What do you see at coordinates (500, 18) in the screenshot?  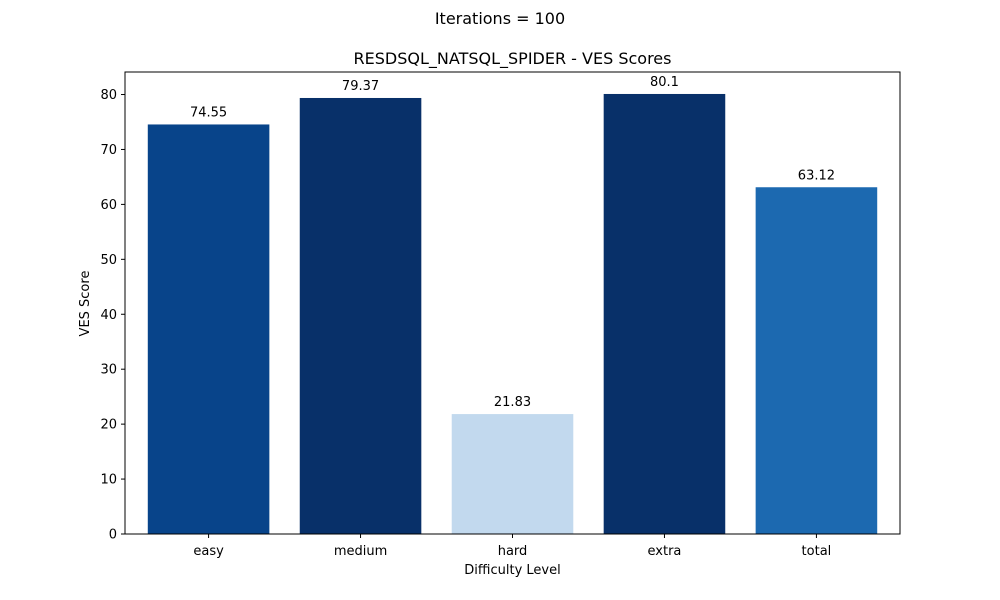 I see `figure-suptitle: Iterations = 100` at bounding box center [500, 18].